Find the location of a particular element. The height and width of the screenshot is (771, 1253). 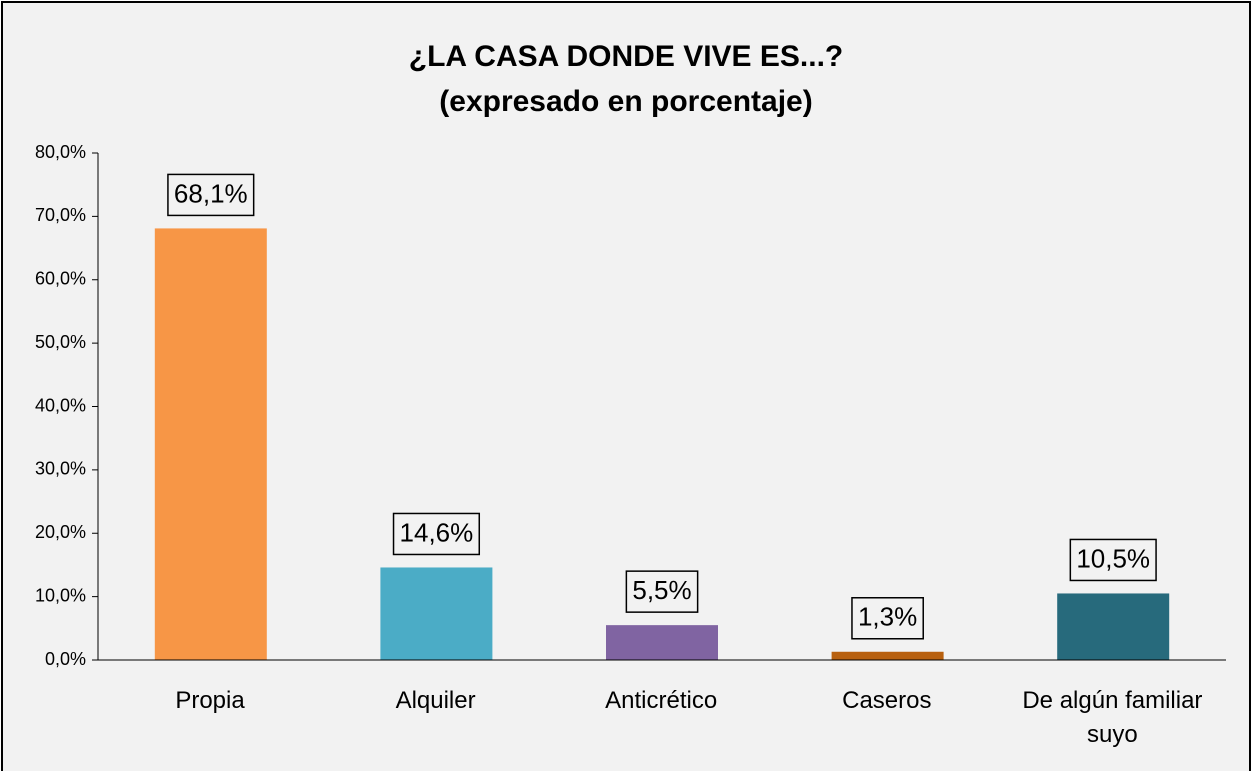

x-tick-label: Propia is located at coordinates (210, 700).